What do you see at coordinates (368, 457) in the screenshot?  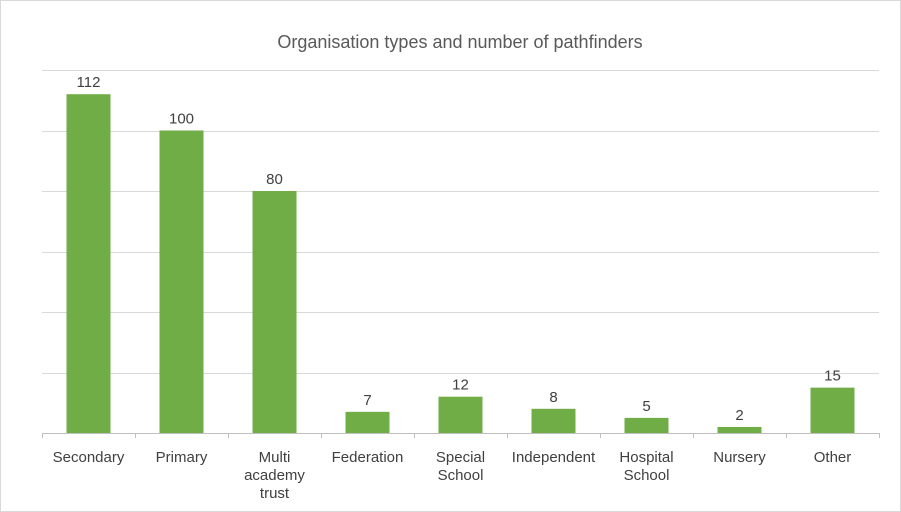 I see `category-label: Federation` at bounding box center [368, 457].